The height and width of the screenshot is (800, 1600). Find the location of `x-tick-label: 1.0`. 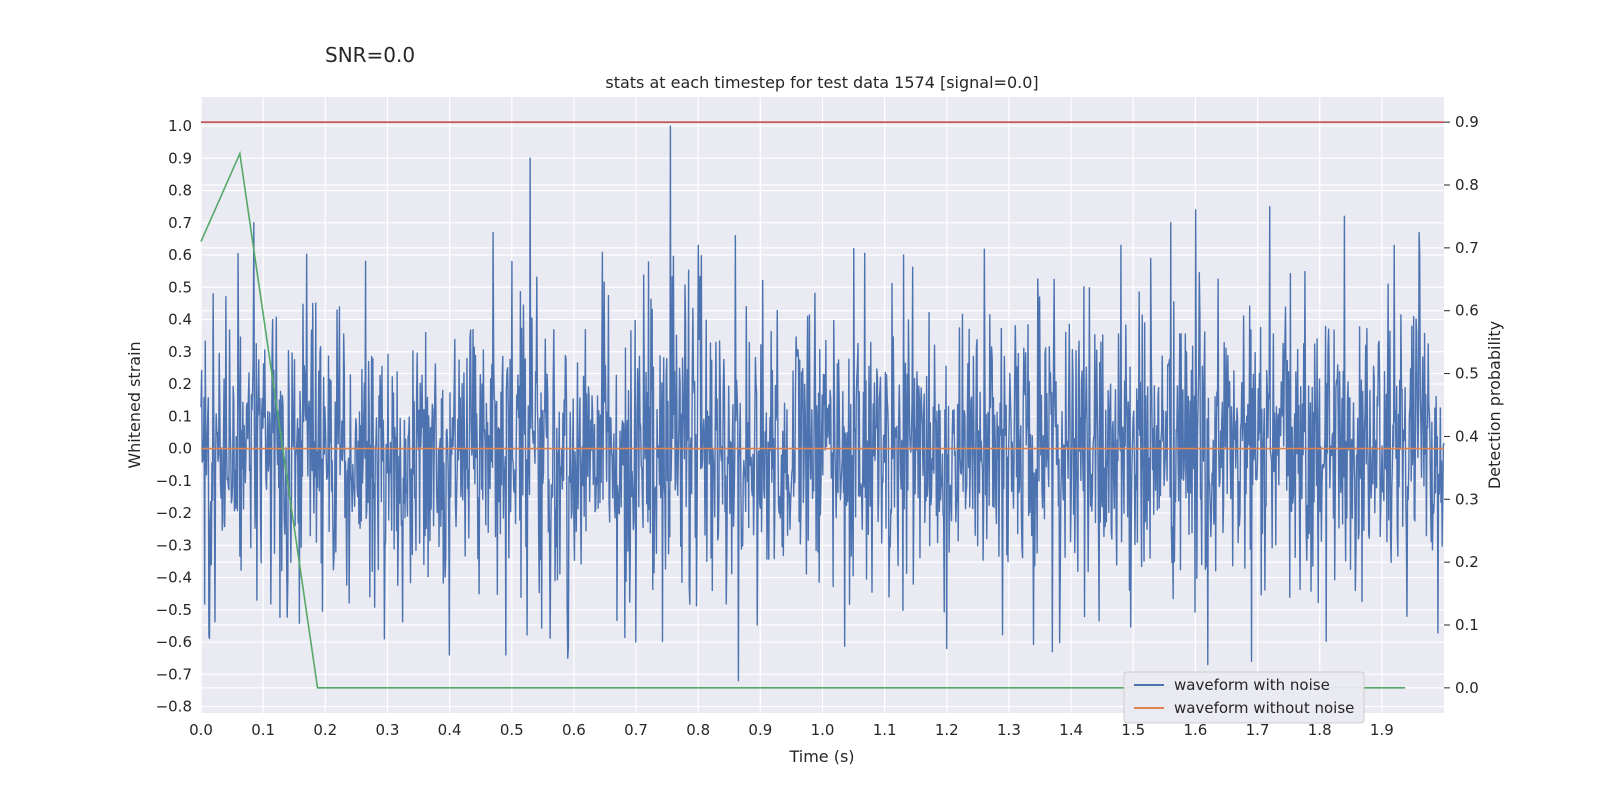

x-tick-label: 1.0 is located at coordinates (823, 730).